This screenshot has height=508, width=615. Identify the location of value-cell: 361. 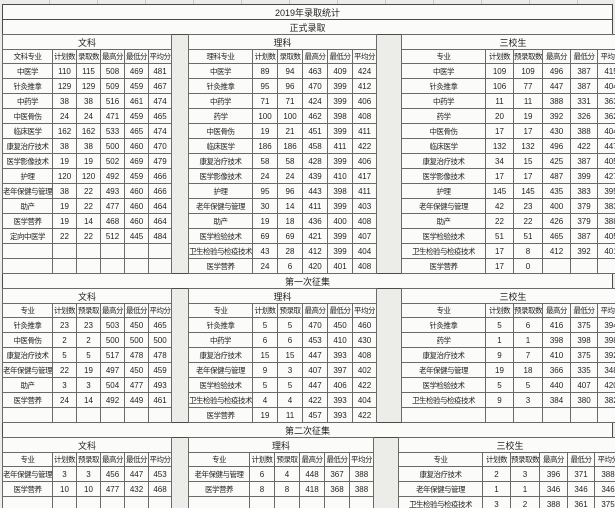
(581, 502).